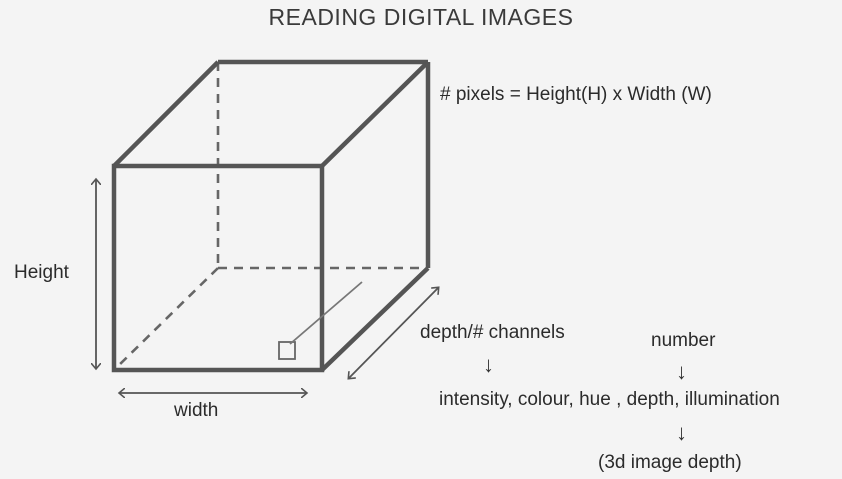  I want to click on pixel-square-icon, so click(287, 350).